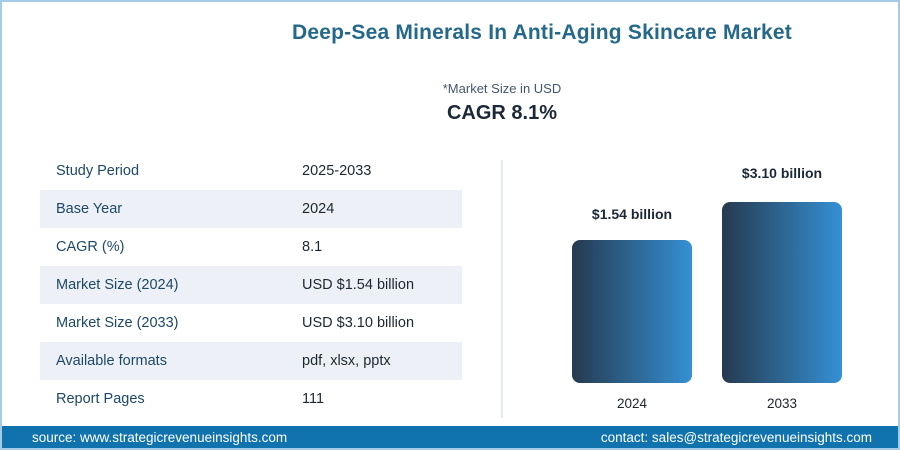 The image size is (900, 450). What do you see at coordinates (251, 323) in the screenshot?
I see `table-row: Market Size (2033) USD $3.10 billion` at bounding box center [251, 323].